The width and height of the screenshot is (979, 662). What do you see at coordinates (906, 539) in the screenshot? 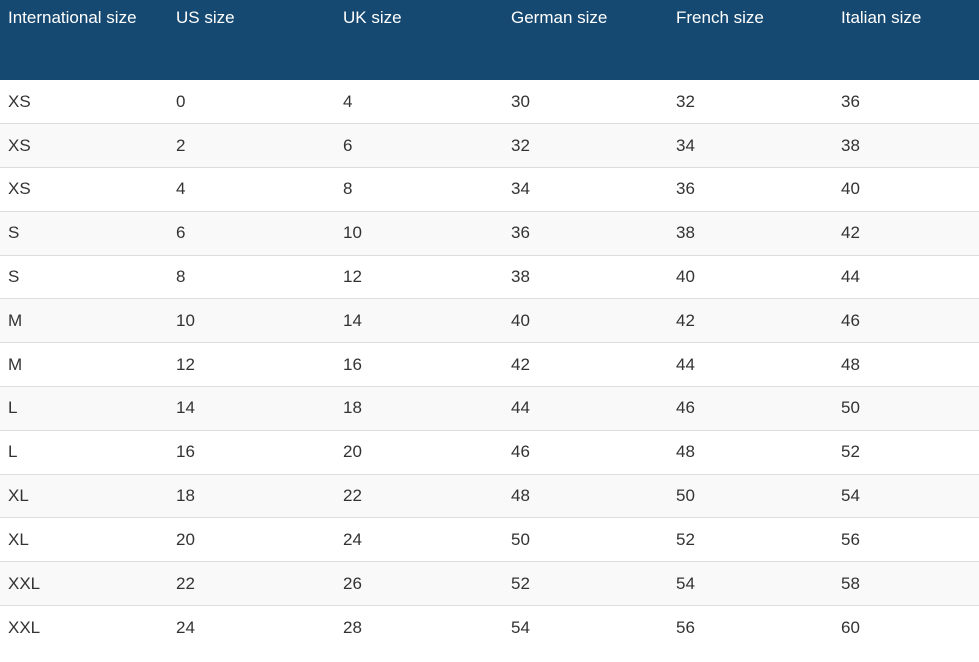
I see `cell-italian-size: 56` at bounding box center [906, 539].